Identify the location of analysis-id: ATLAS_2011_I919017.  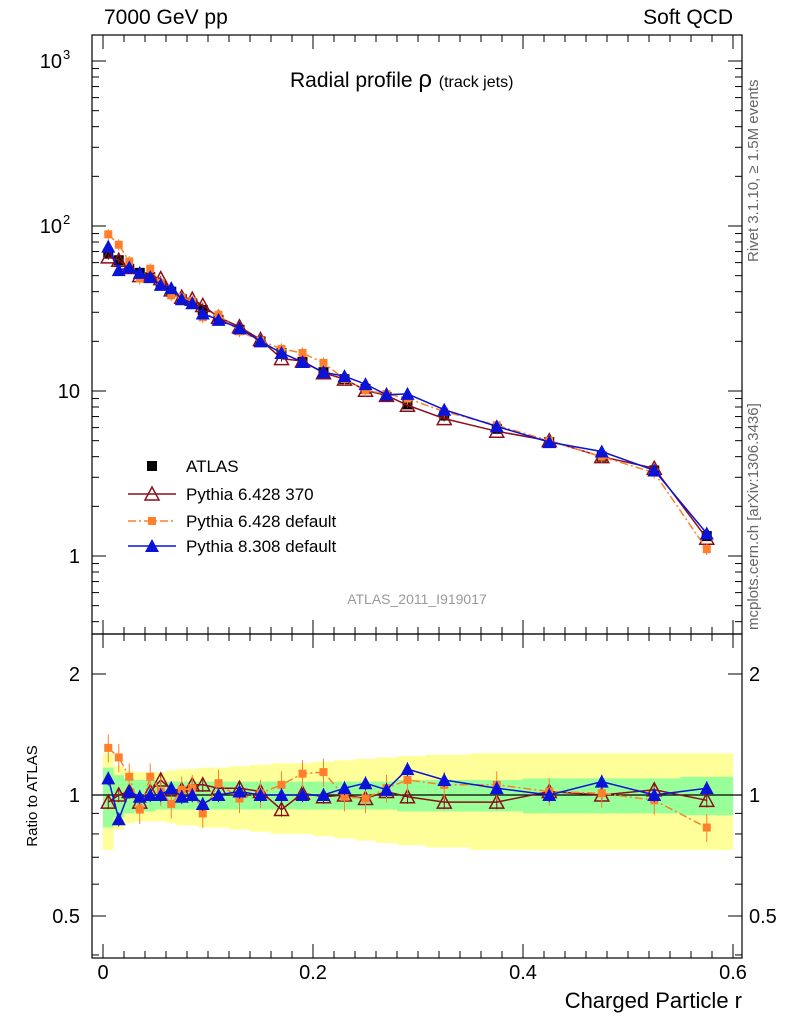
(417, 599).